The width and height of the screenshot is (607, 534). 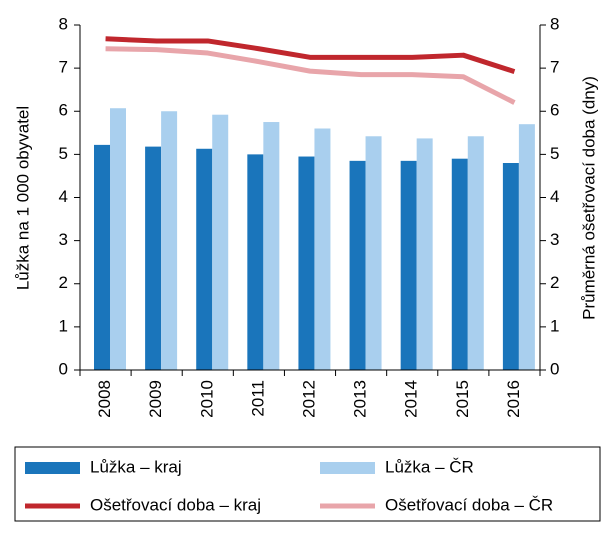 What do you see at coordinates (63, 196) in the screenshot?
I see `y-tick-label: 4` at bounding box center [63, 196].